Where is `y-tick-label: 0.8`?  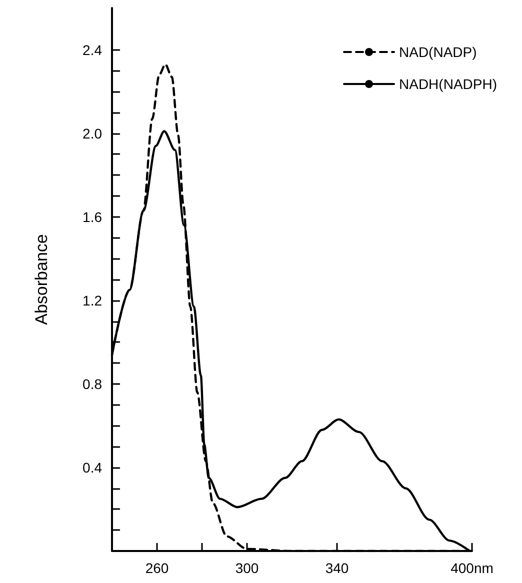
y-tick-label: 0.8 is located at coordinates (92, 384).